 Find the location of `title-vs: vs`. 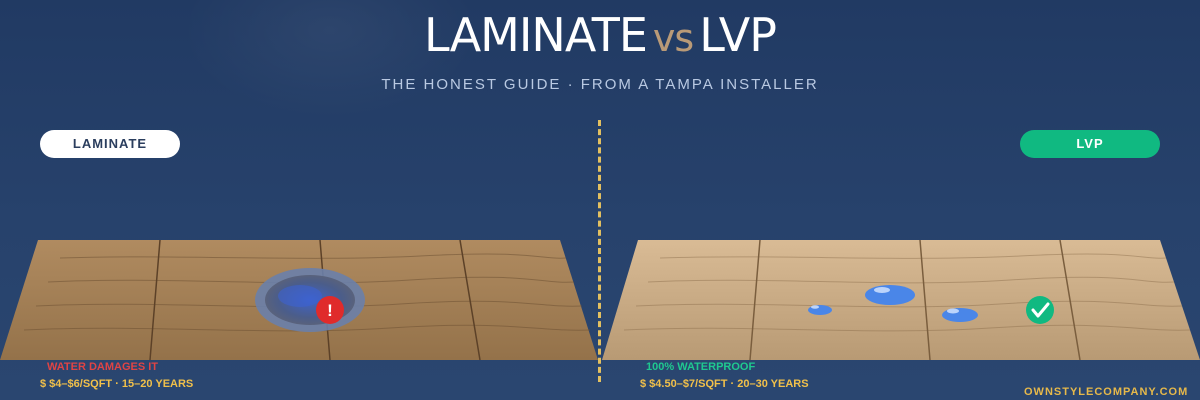

title-vs: vs is located at coordinates (673, 38).